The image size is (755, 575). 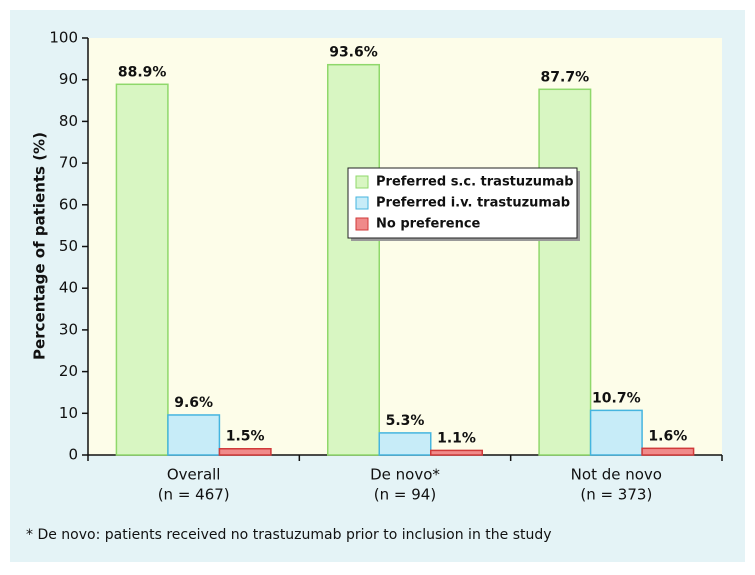 What do you see at coordinates (68, 413) in the screenshot?
I see `y-tick-label: 10` at bounding box center [68, 413].